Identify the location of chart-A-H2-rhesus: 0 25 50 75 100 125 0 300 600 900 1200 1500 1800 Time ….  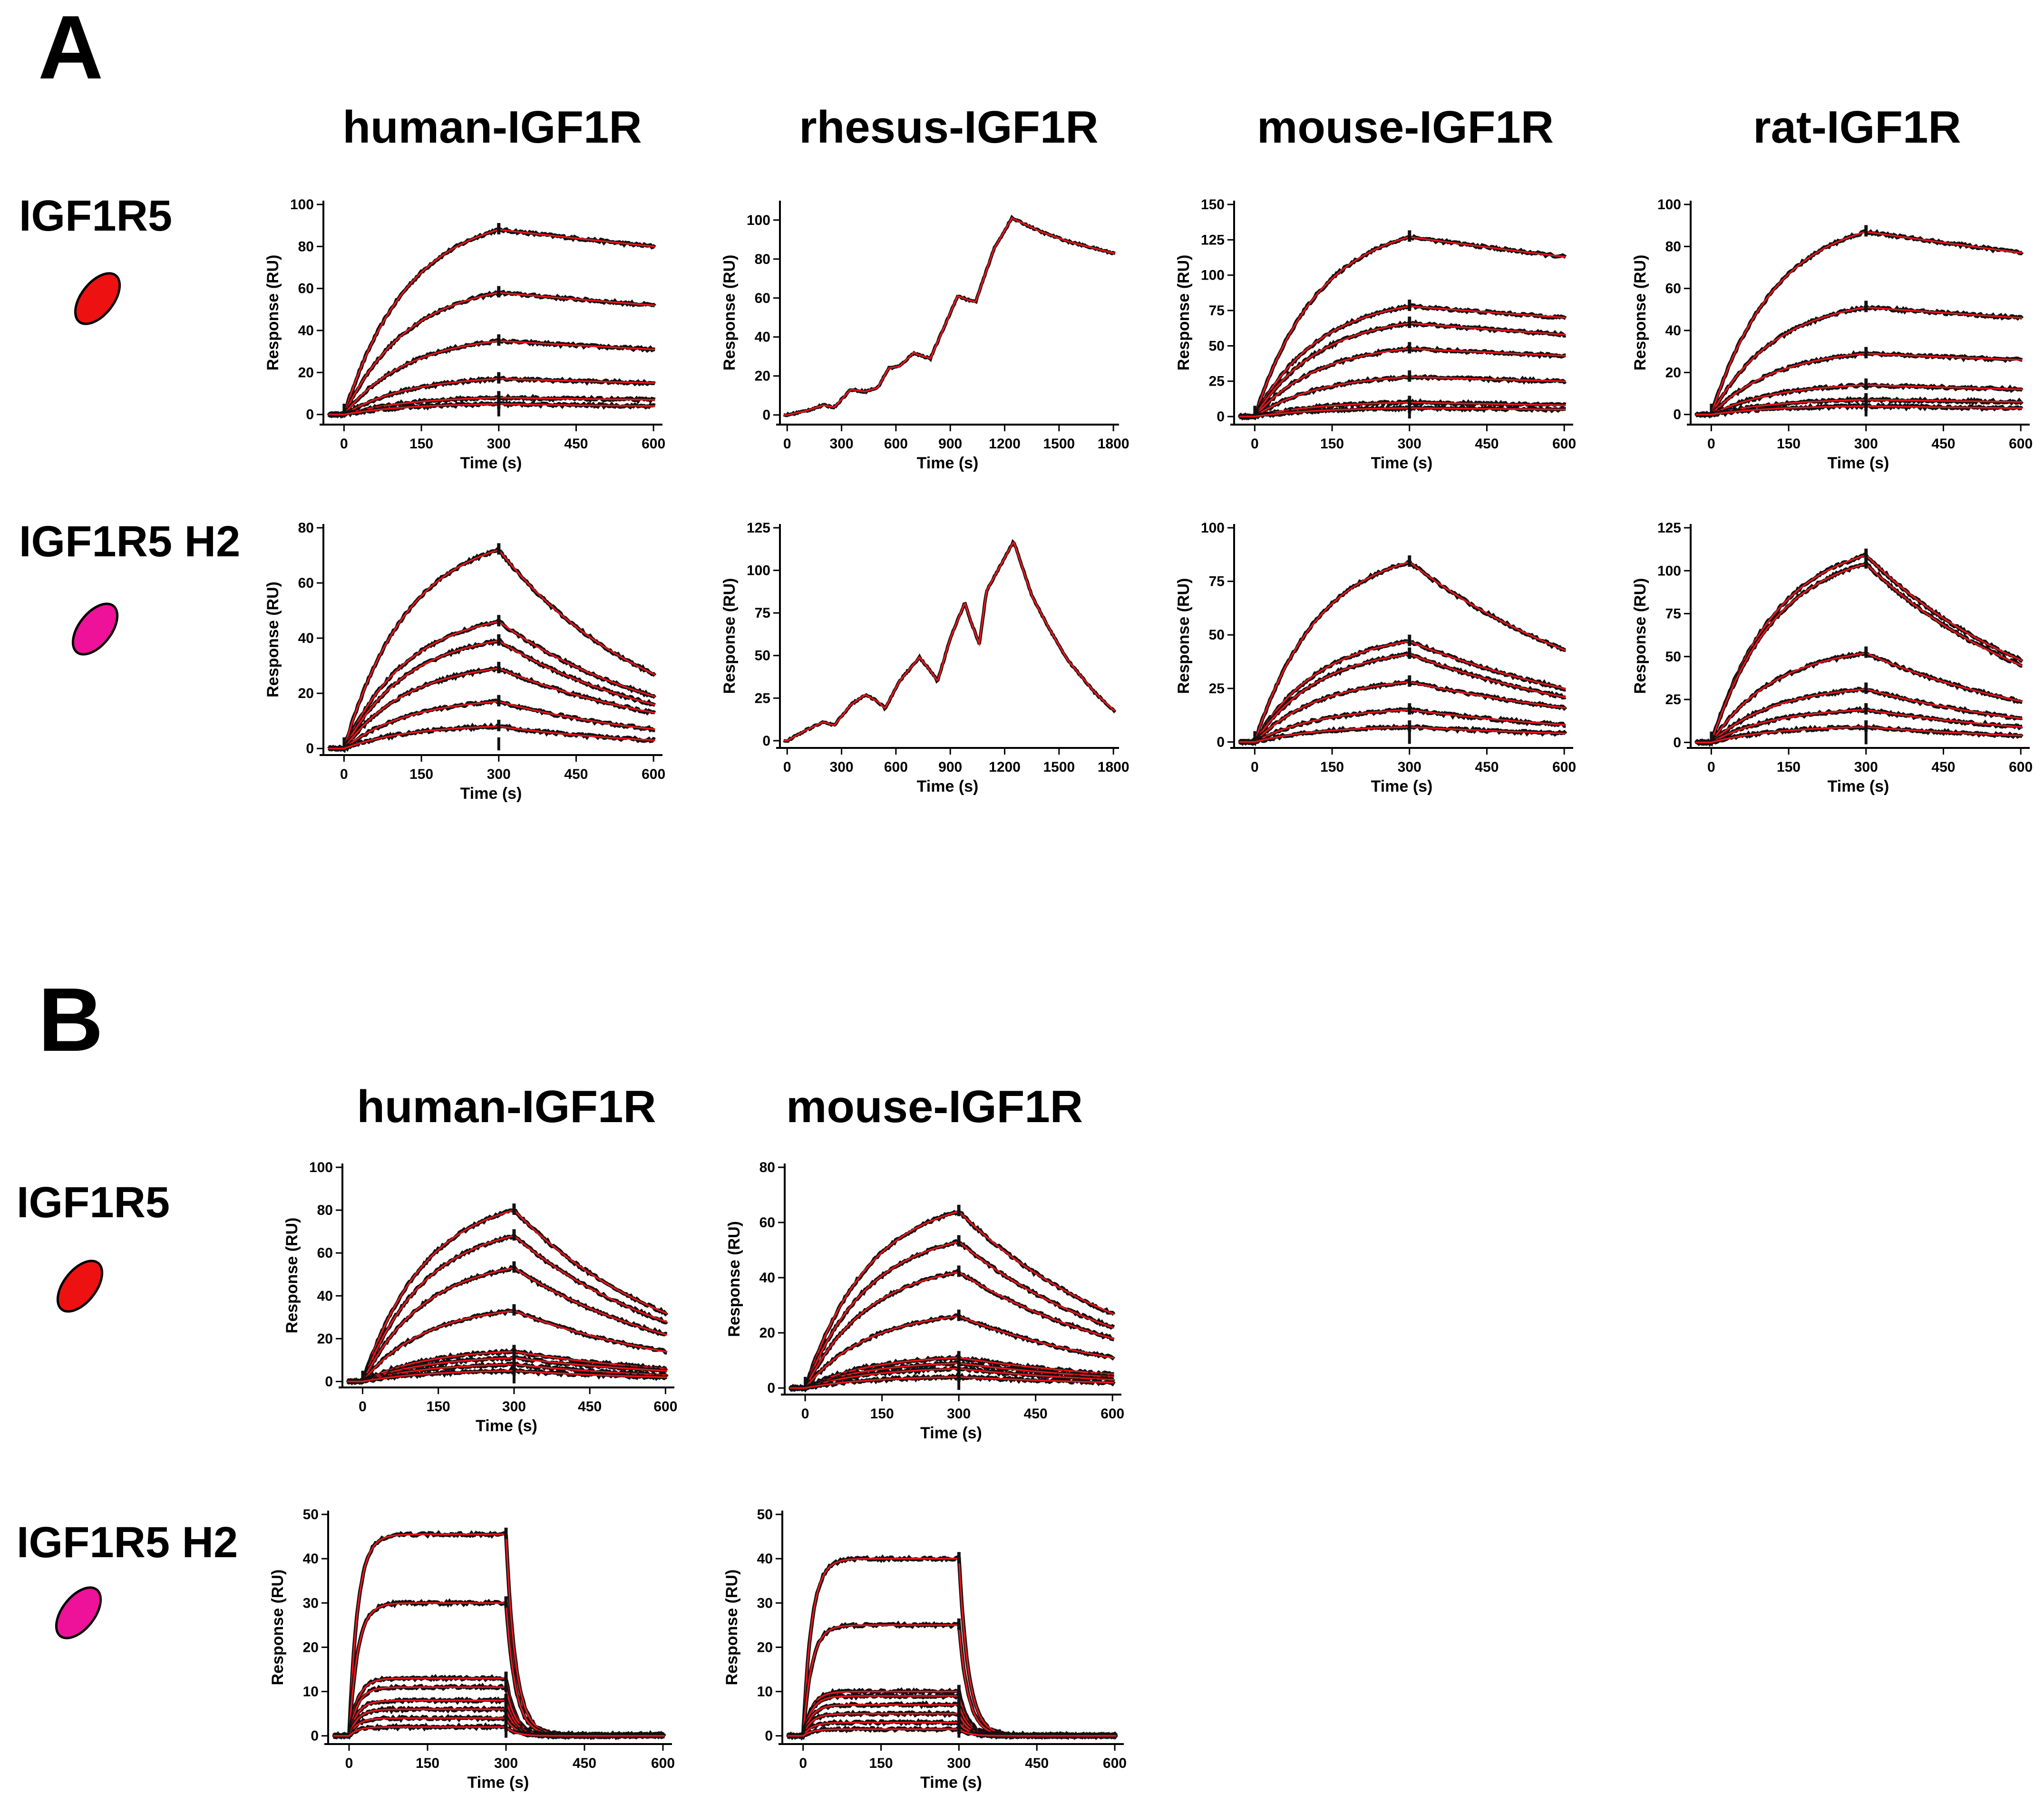
(925, 657).